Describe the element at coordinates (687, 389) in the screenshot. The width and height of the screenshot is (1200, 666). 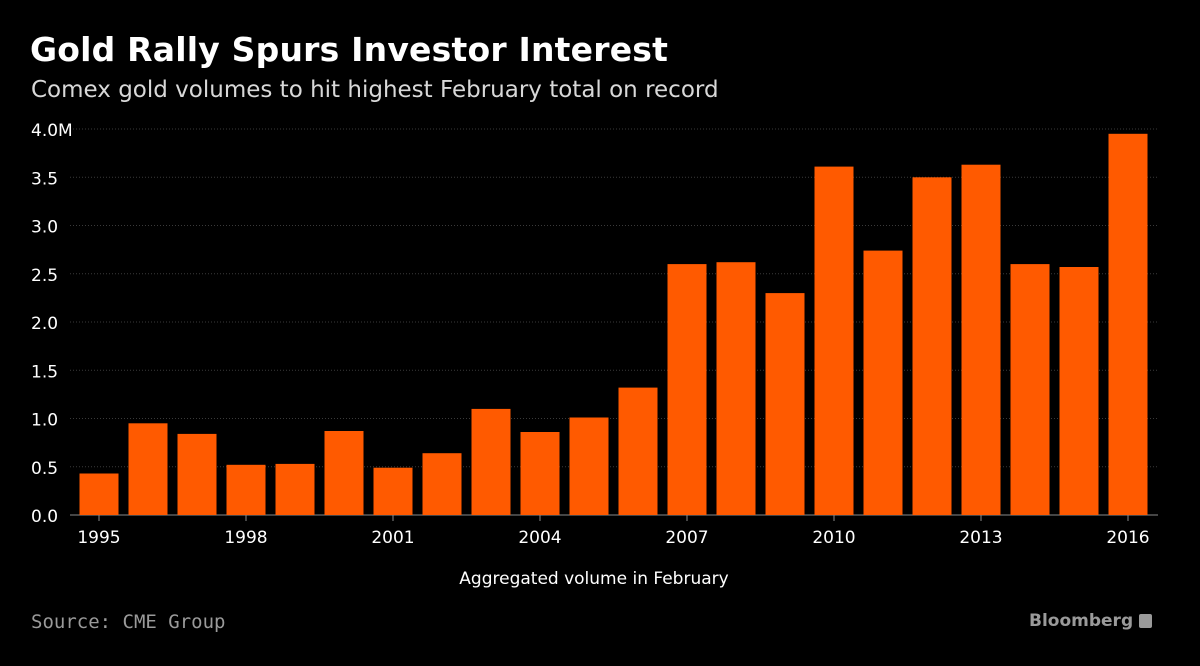
I see `bar-2007` at that location.